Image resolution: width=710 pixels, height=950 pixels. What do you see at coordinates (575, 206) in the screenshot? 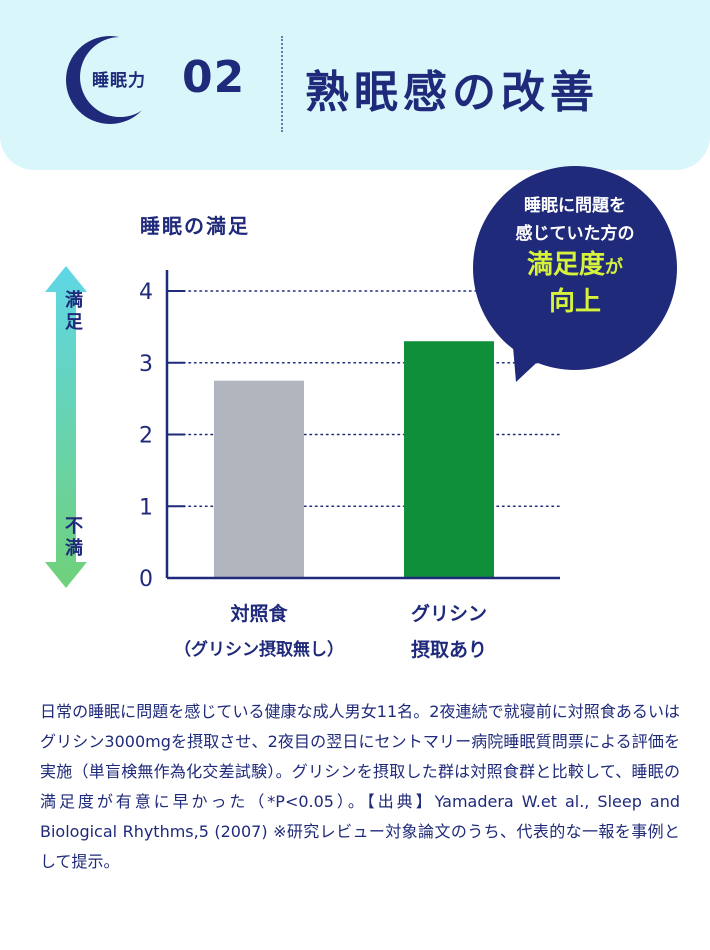
I see `bubble-line1: 睡眠に問題を` at bounding box center [575, 206].